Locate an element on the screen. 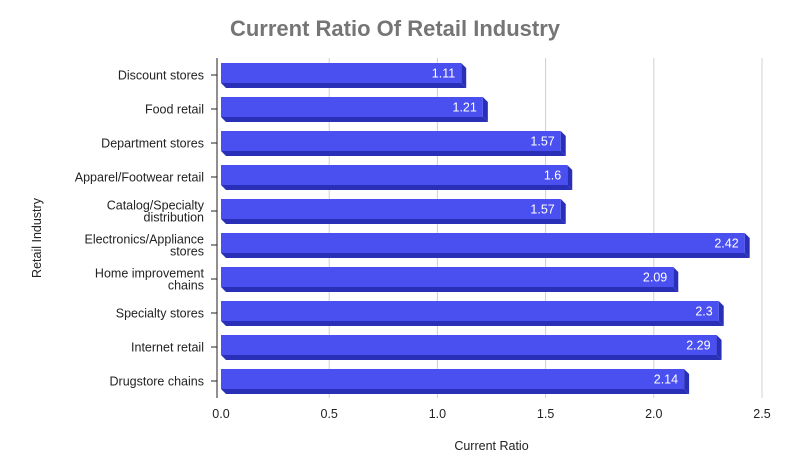  x-tick-label: 0.0 is located at coordinates (220, 414).